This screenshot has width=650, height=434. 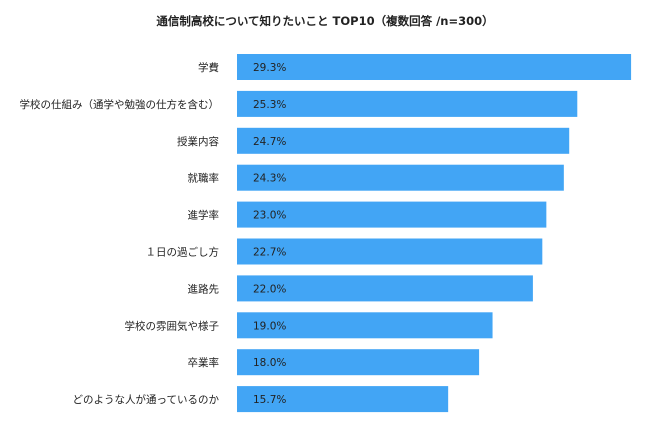 What do you see at coordinates (269, 400) in the screenshot?
I see `data-label: 15.7%` at bounding box center [269, 400].